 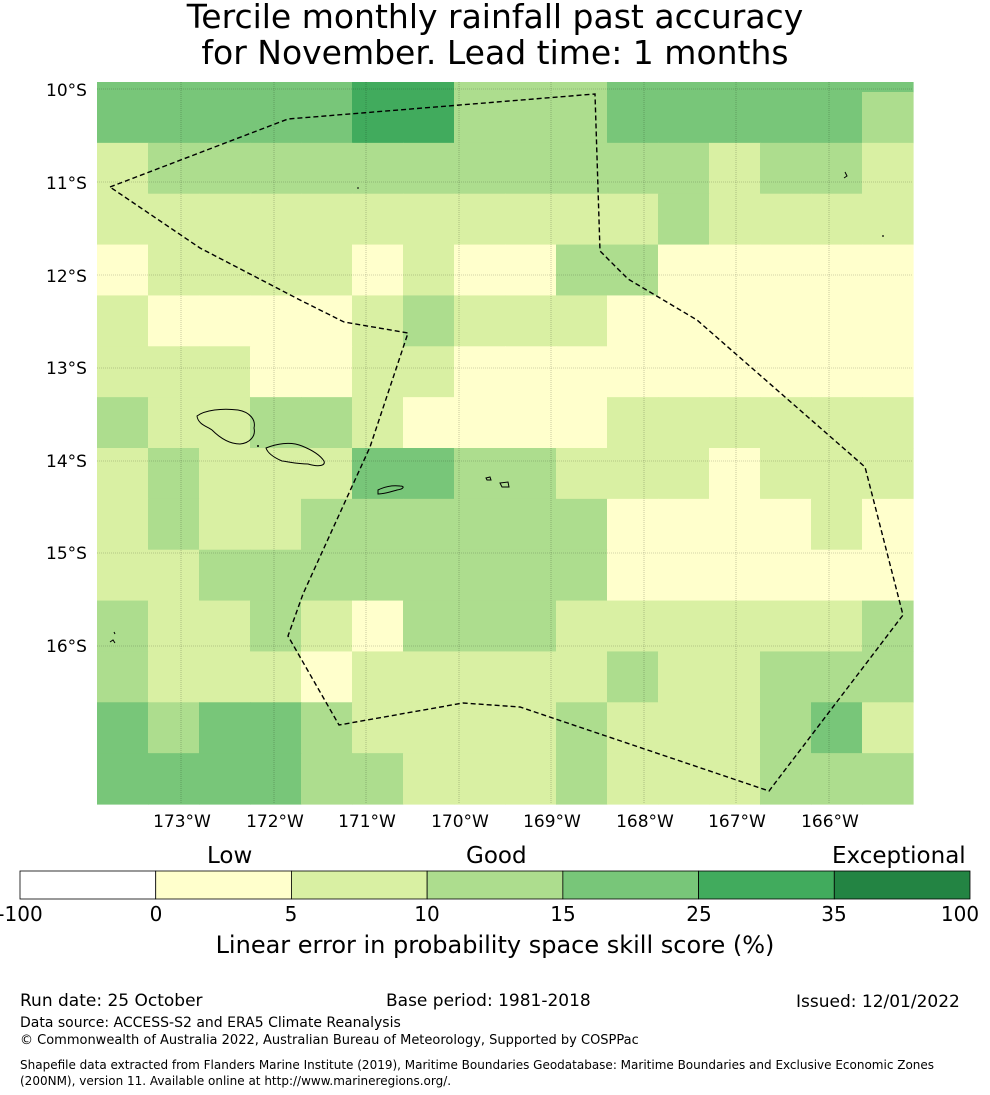 What do you see at coordinates (66, 647) in the screenshot?
I see `lat-label-16s: 16°S` at bounding box center [66, 647].